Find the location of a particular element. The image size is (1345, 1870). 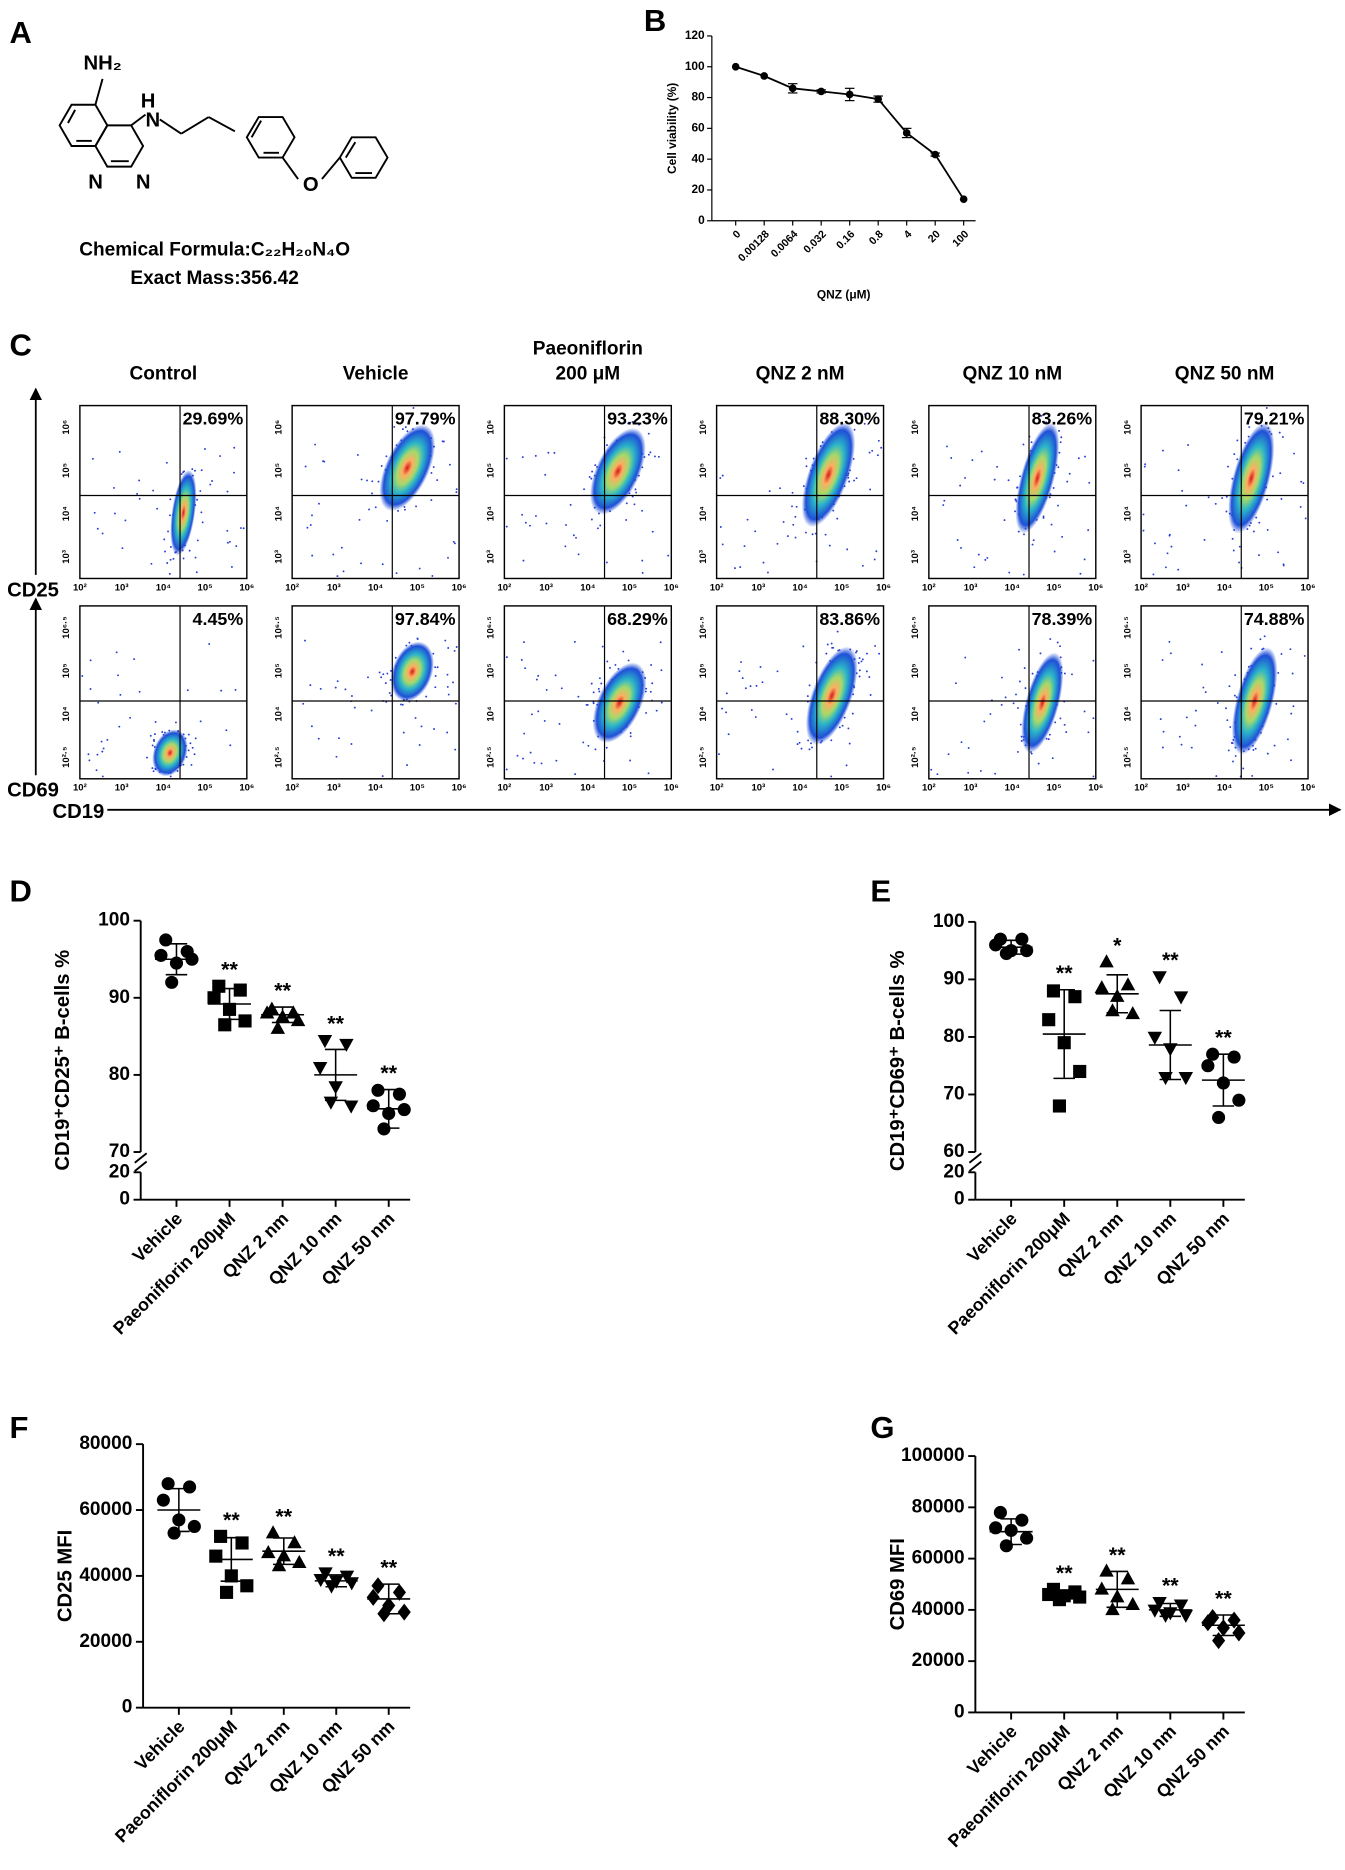

axis-break is located at coordinates (141, 1158).